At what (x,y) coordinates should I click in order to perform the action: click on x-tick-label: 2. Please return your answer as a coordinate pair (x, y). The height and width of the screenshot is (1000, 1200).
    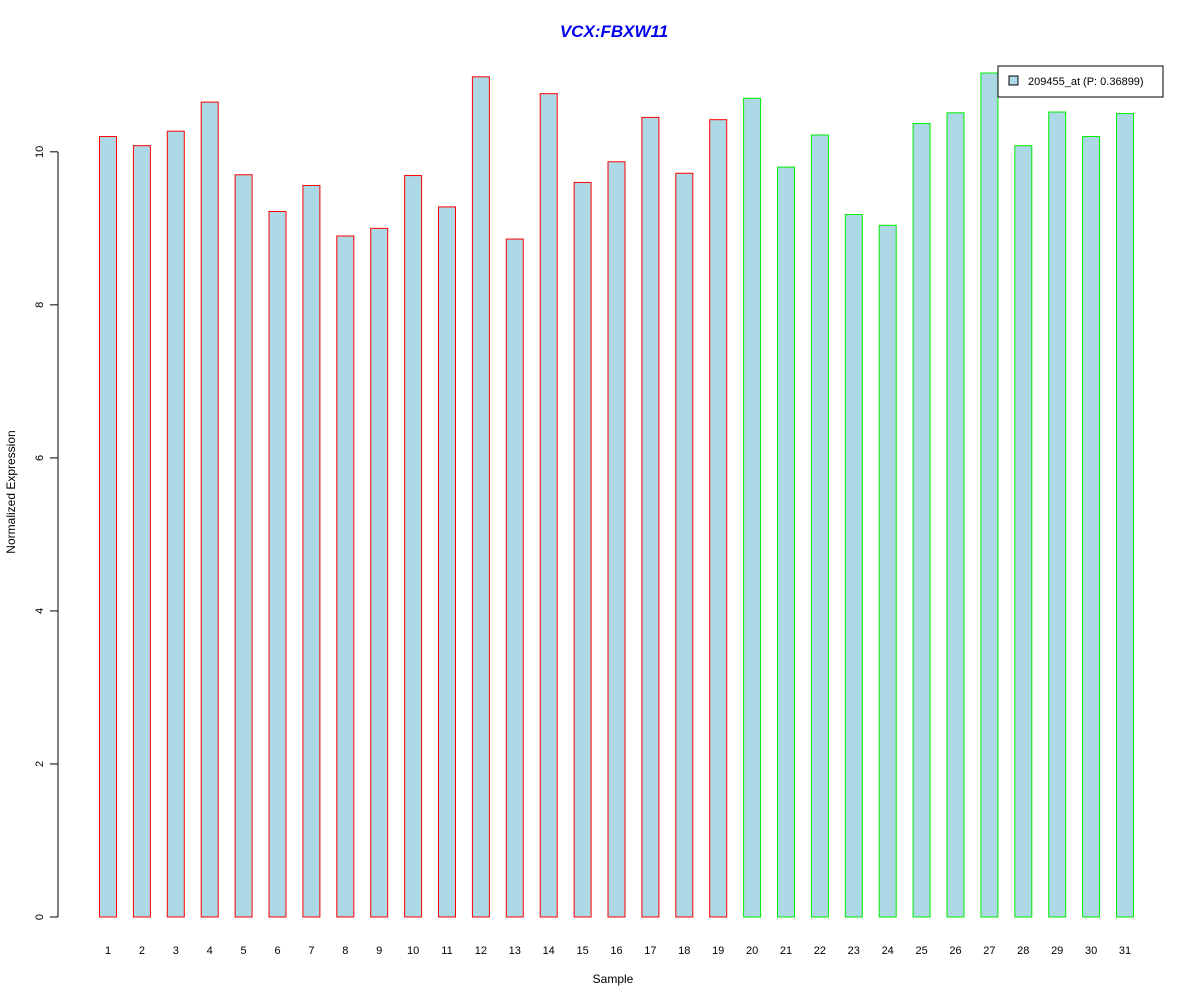
    Looking at the image, I should click on (142, 951).